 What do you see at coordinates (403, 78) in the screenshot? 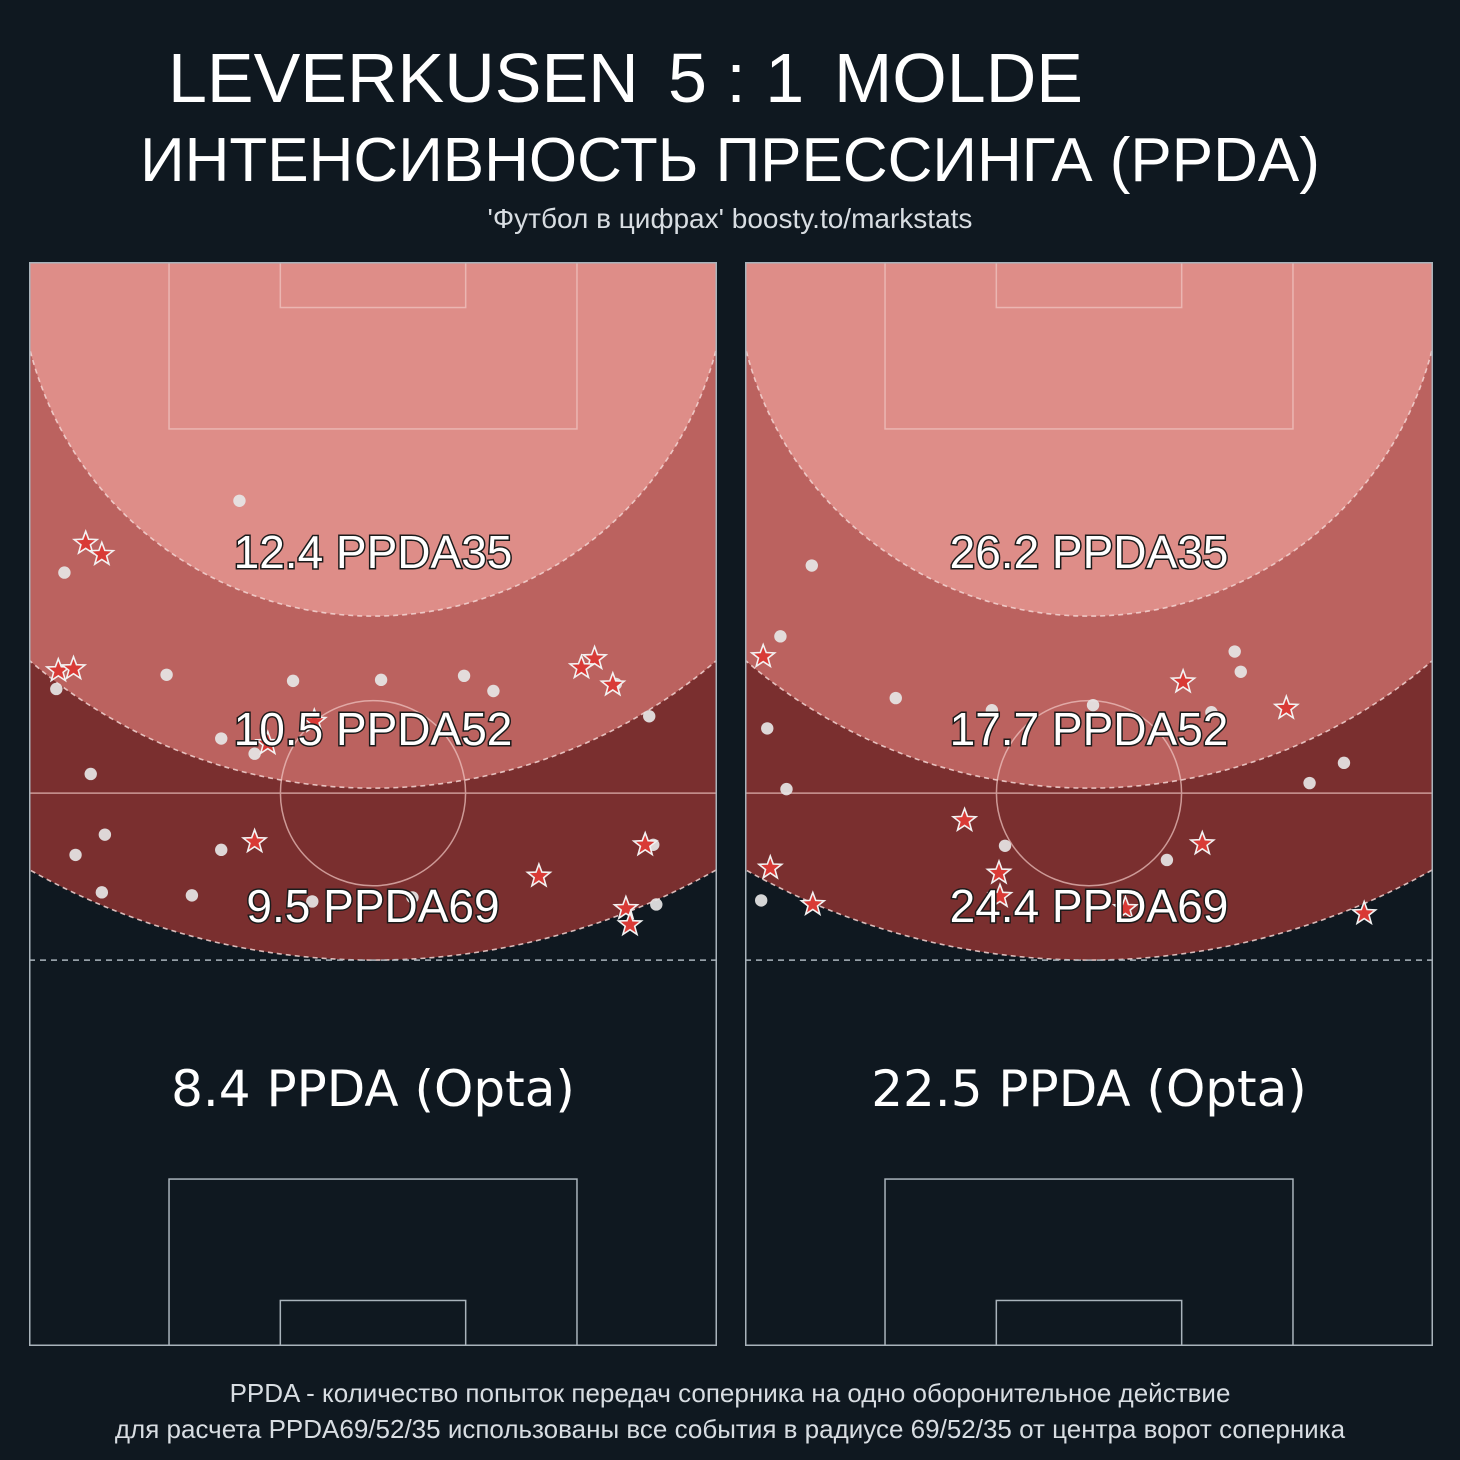
I see `home-team-name: LEVERKUSEN` at bounding box center [403, 78].